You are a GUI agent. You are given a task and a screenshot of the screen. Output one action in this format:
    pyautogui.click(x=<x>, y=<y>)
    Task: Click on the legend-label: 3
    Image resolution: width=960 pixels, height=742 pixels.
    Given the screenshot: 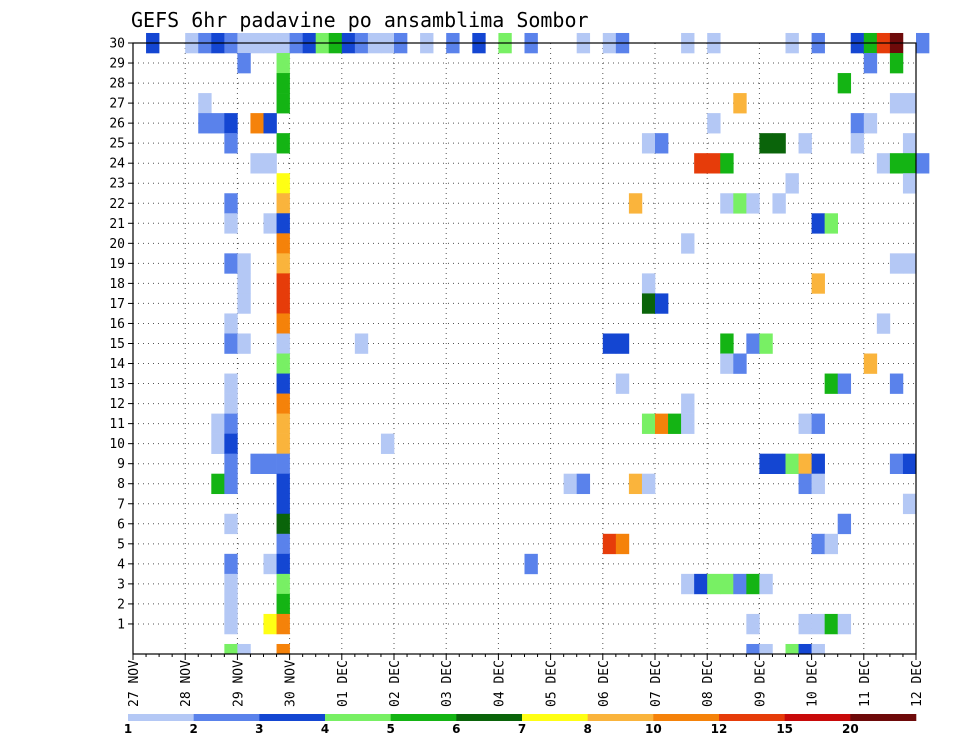 What is the action you would take?
    pyautogui.click(x=259, y=729)
    